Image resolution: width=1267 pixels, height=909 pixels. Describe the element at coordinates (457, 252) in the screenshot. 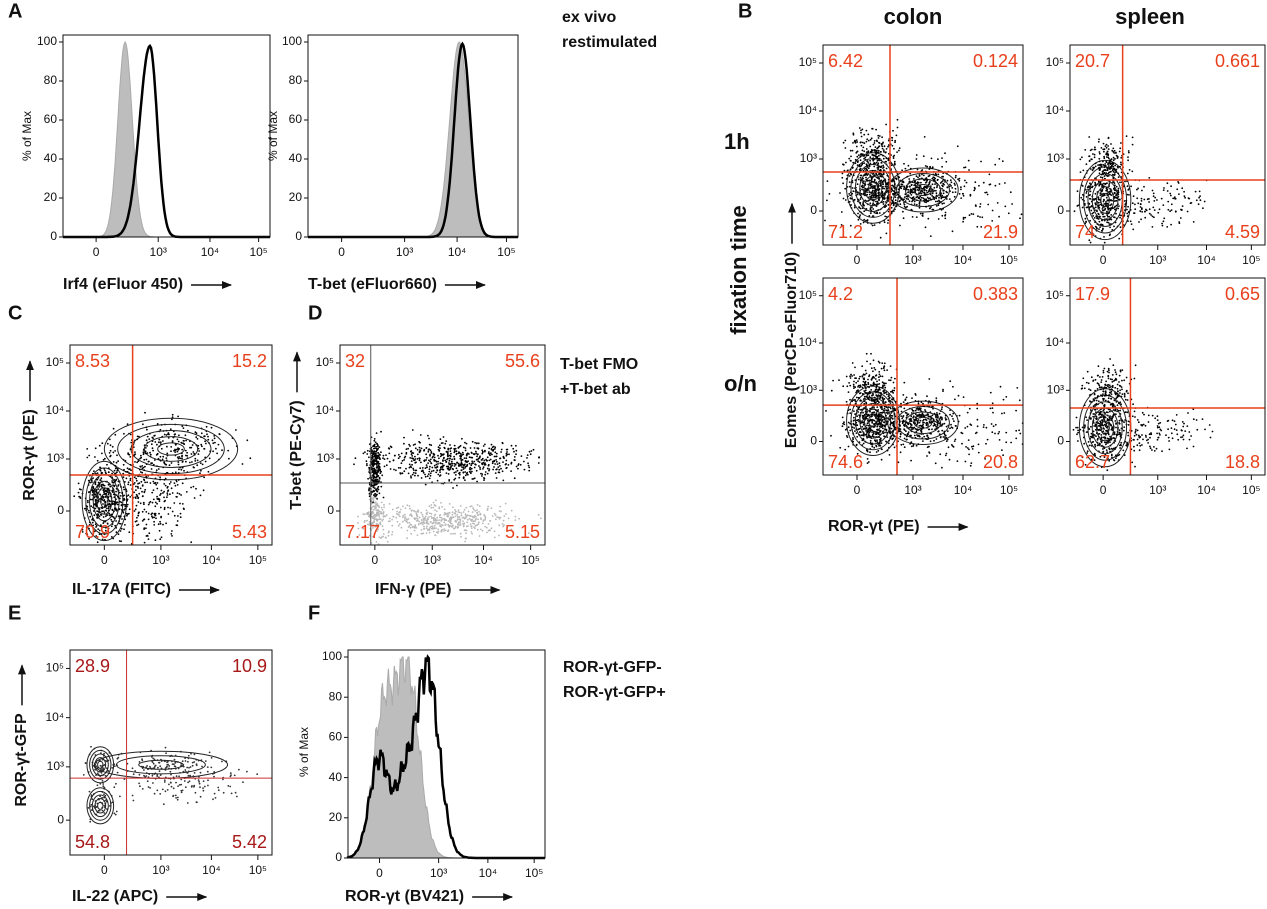

I see `x-tick-label: 10⁴` at that location.